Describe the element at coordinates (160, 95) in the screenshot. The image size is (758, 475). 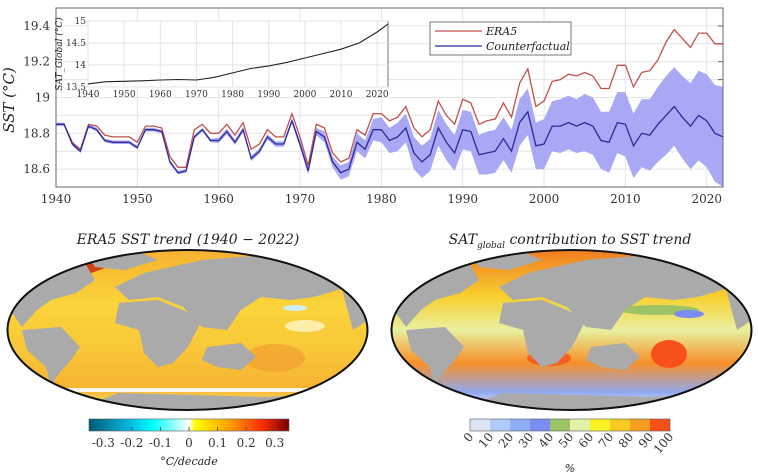
I see `inset-x-tick-label: 1960` at that location.